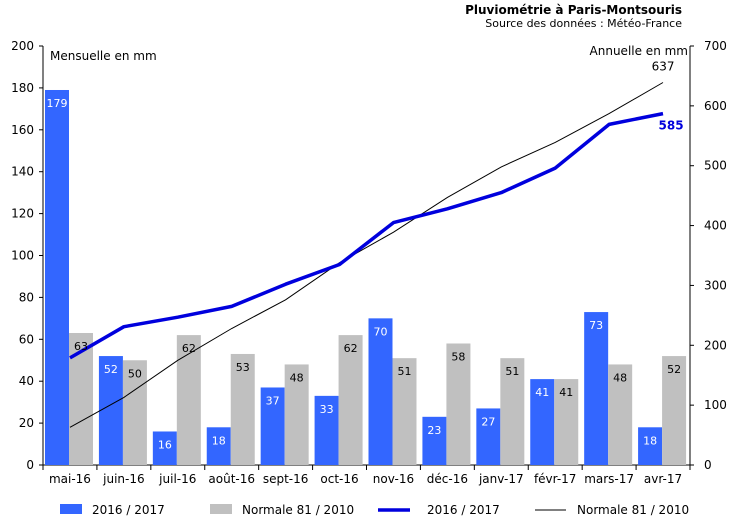 The height and width of the screenshot is (528, 730). What do you see at coordinates (22, 256) in the screenshot?
I see `y-left-tick-label: 100` at bounding box center [22, 256].